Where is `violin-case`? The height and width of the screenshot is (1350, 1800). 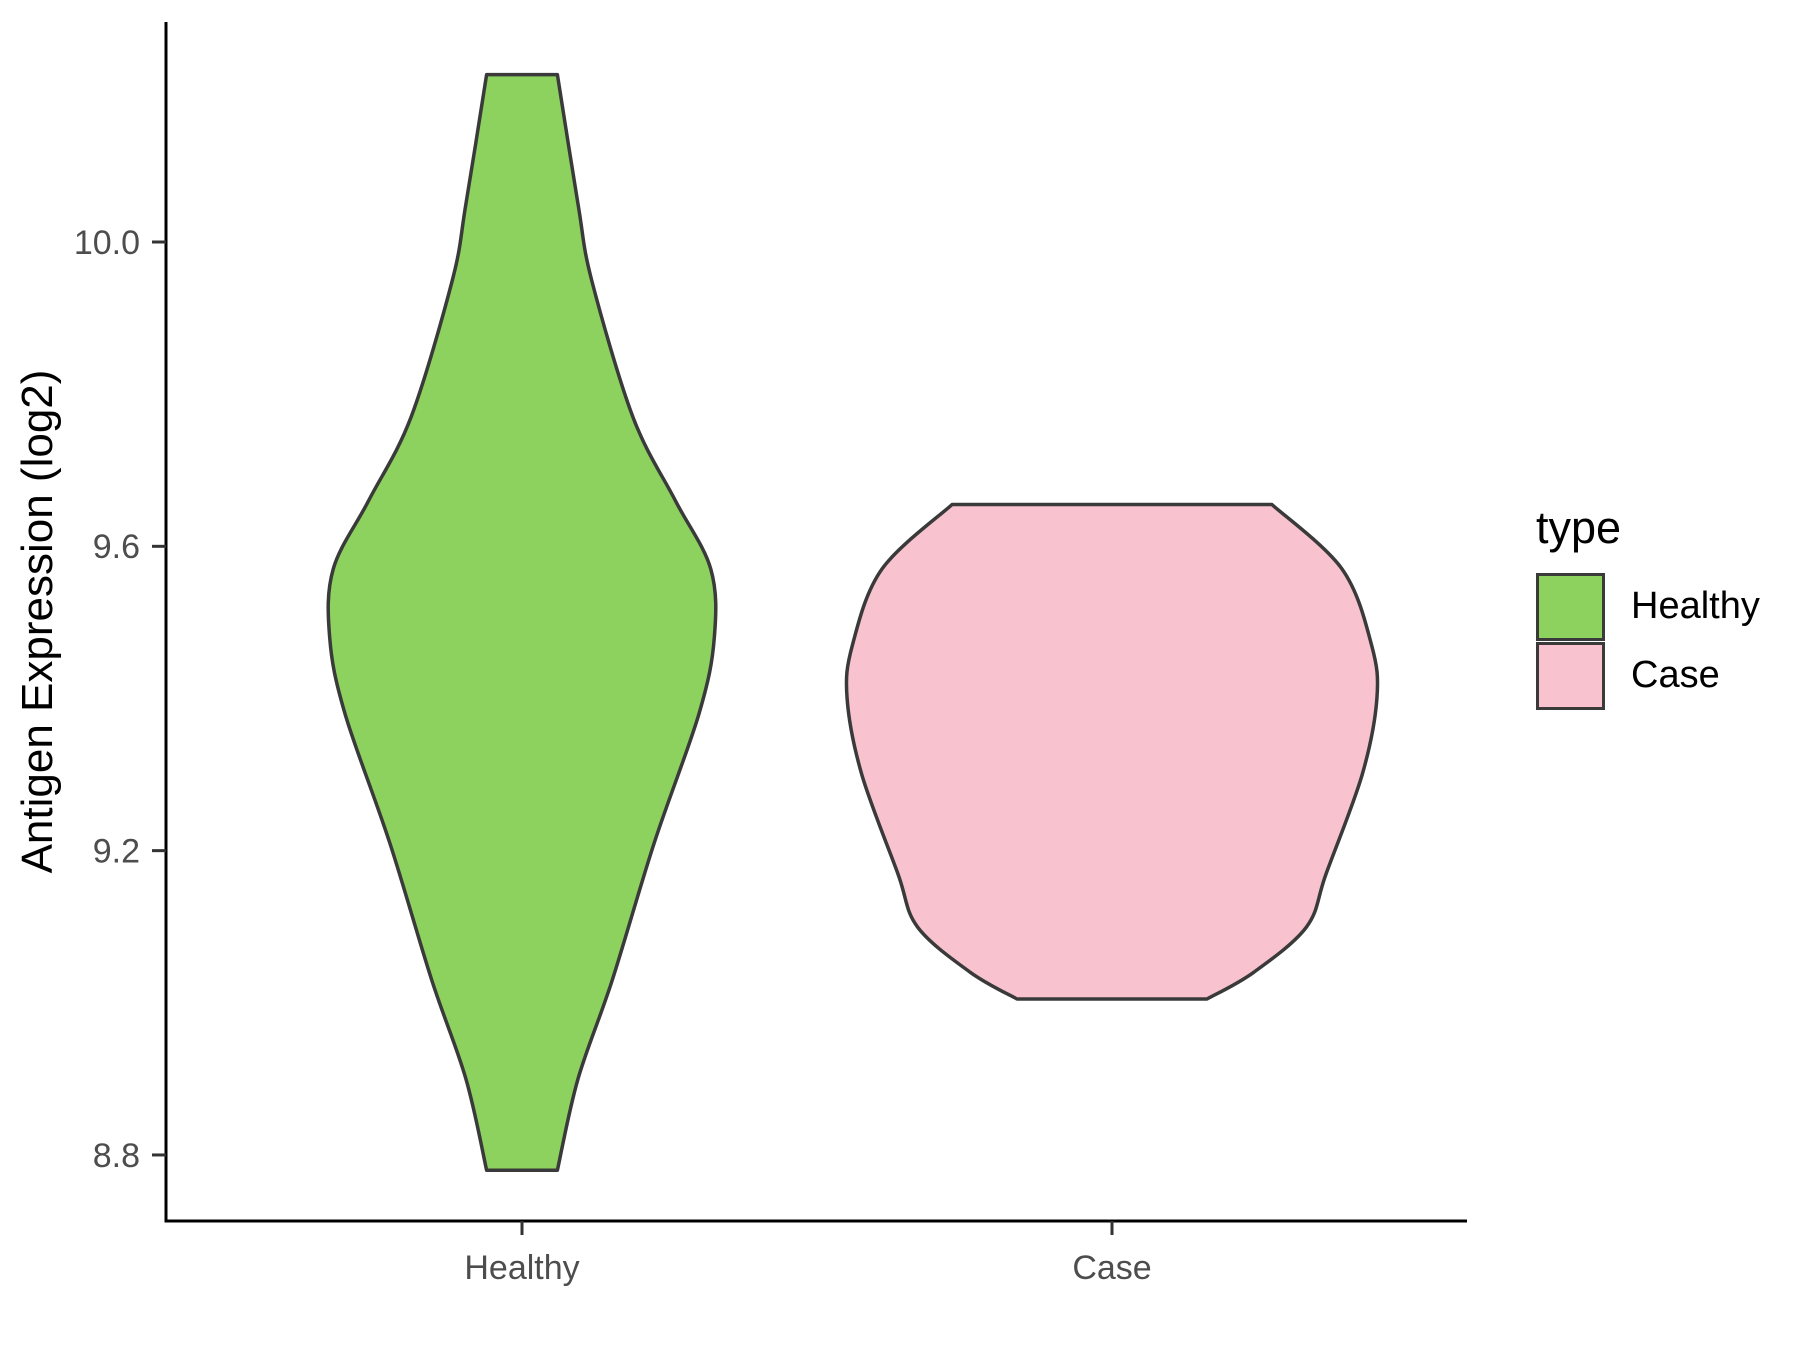
violin-case is located at coordinates (1112, 751).